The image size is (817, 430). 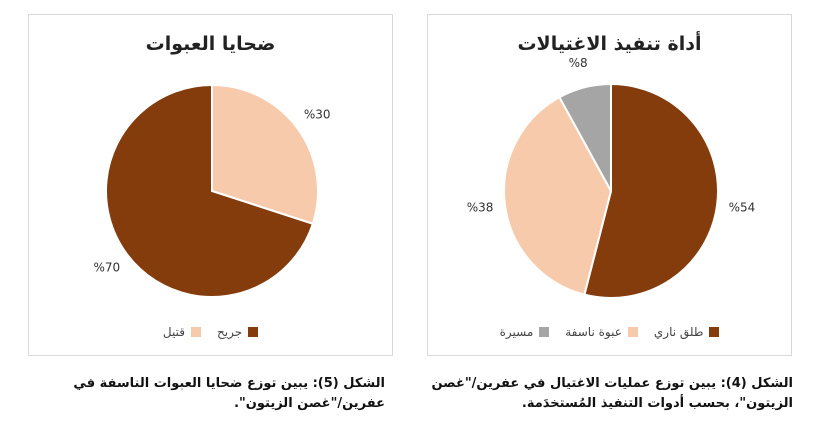 I want to click on chart-legend: طلق ناري عبوة ناسفة مسيرة, so click(x=609, y=332).